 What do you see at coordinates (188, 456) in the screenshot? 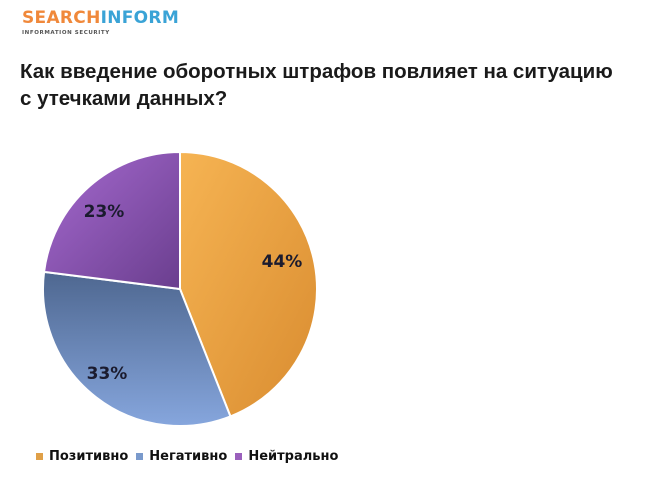
I see `legend-label: Негативно` at bounding box center [188, 456].